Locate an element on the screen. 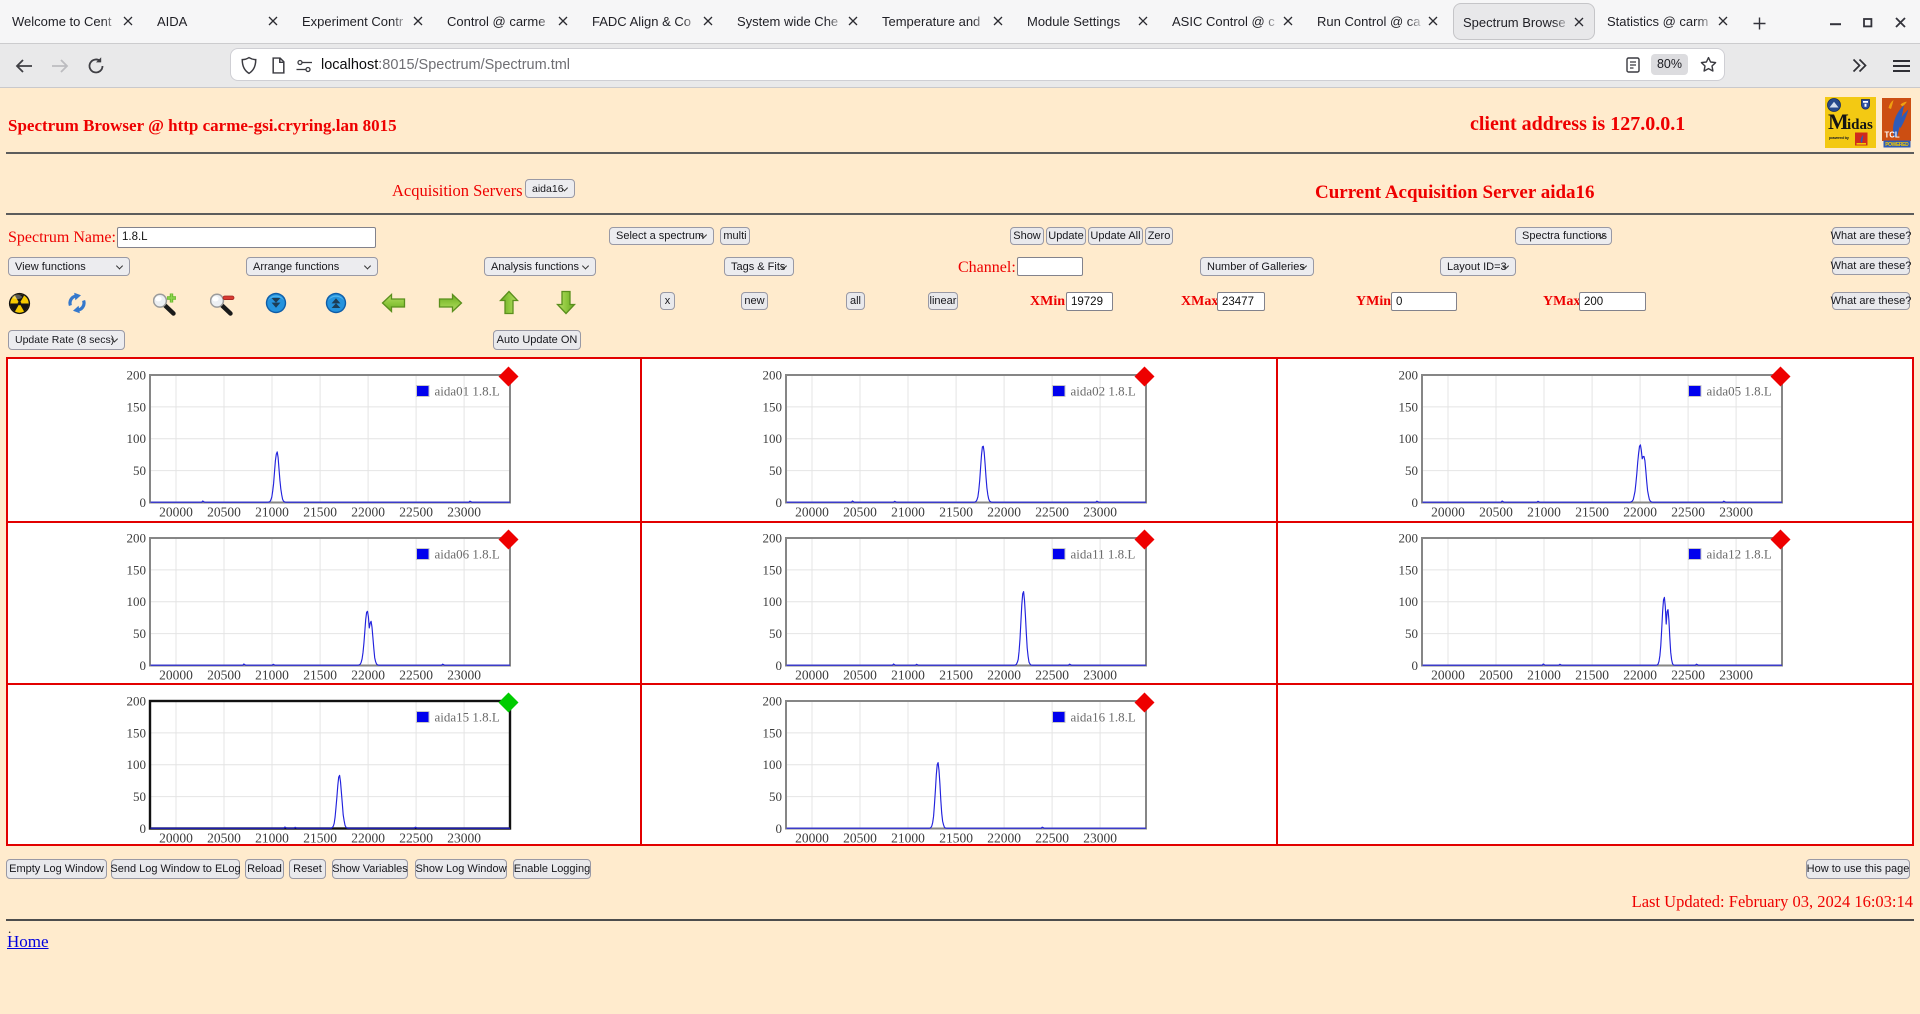 This screenshot has height=1014, width=1920. svg-text: POWERED is located at coordinates (1897, 145).